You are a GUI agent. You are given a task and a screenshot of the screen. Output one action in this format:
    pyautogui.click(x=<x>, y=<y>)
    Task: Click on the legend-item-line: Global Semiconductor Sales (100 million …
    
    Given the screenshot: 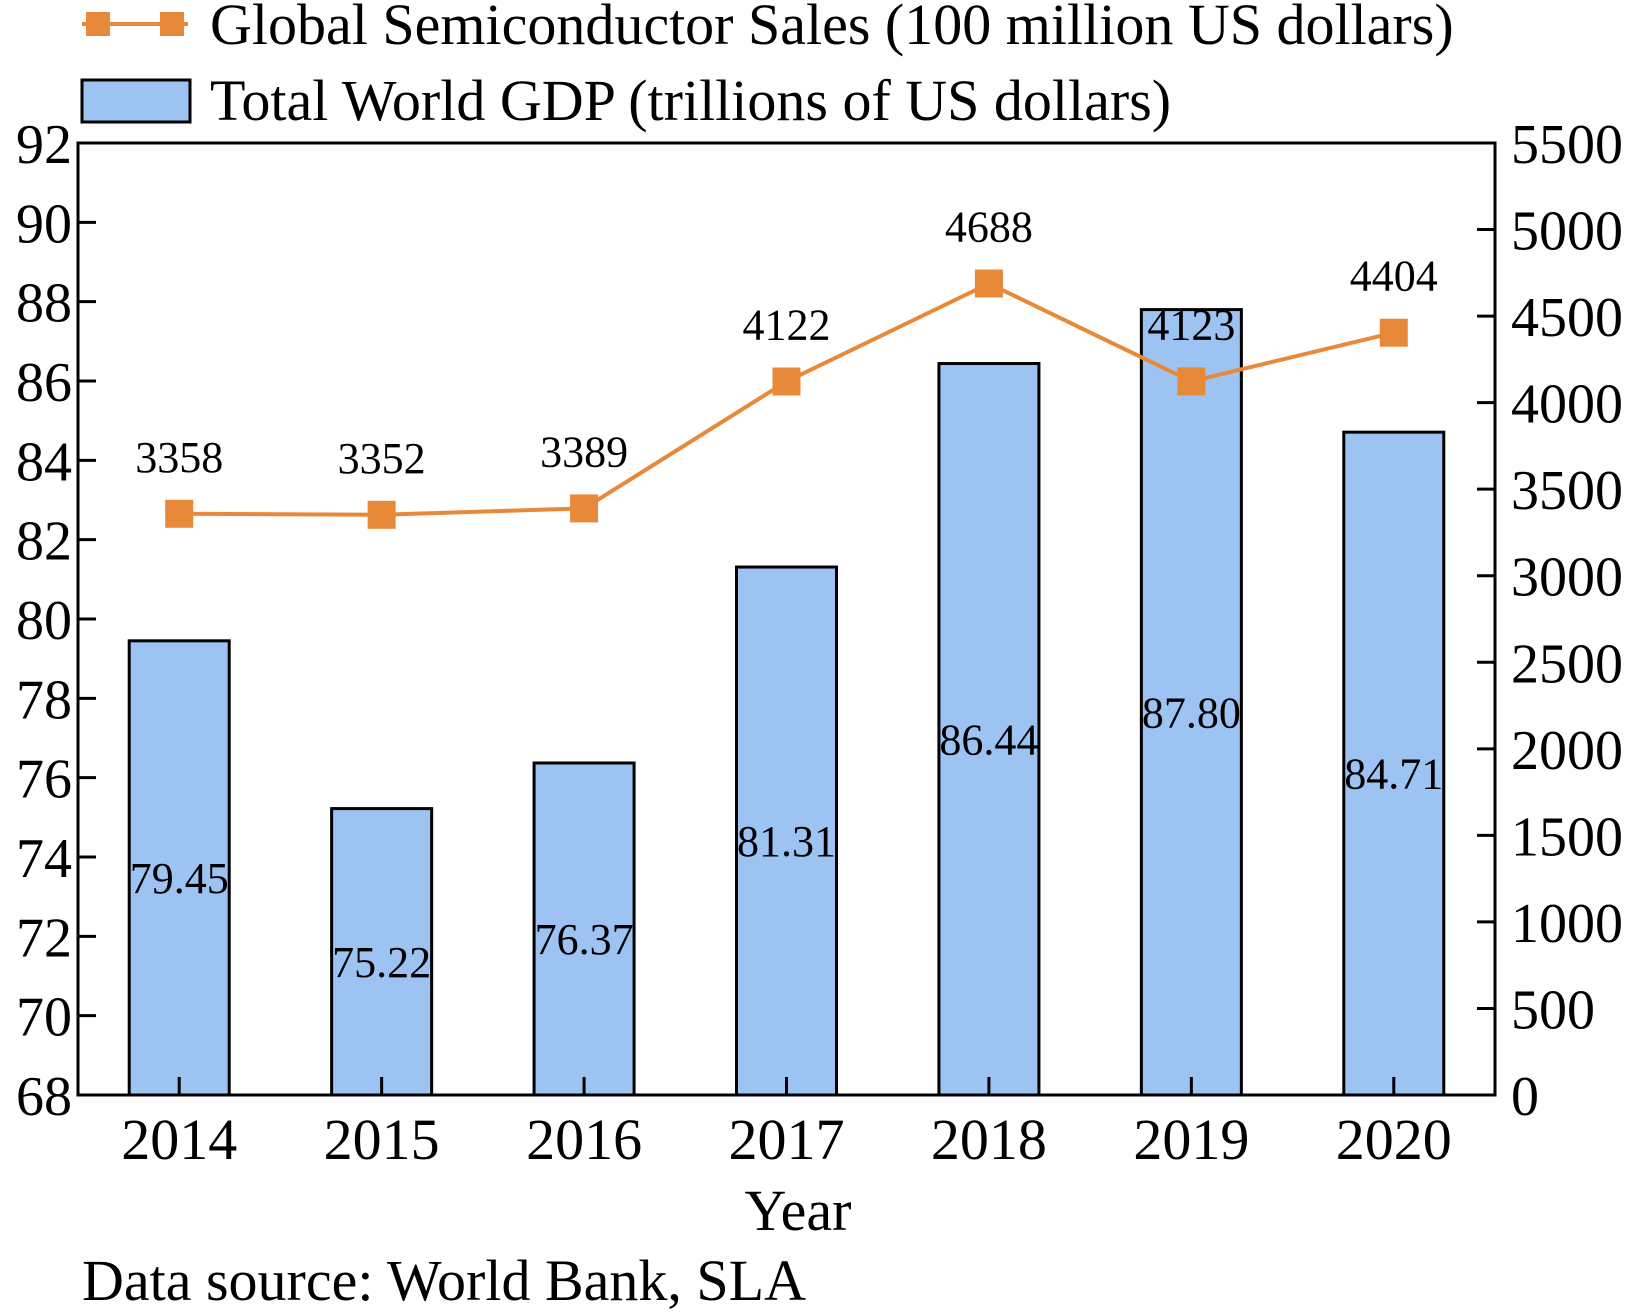 What is the action you would take?
    pyautogui.click(x=768, y=28)
    